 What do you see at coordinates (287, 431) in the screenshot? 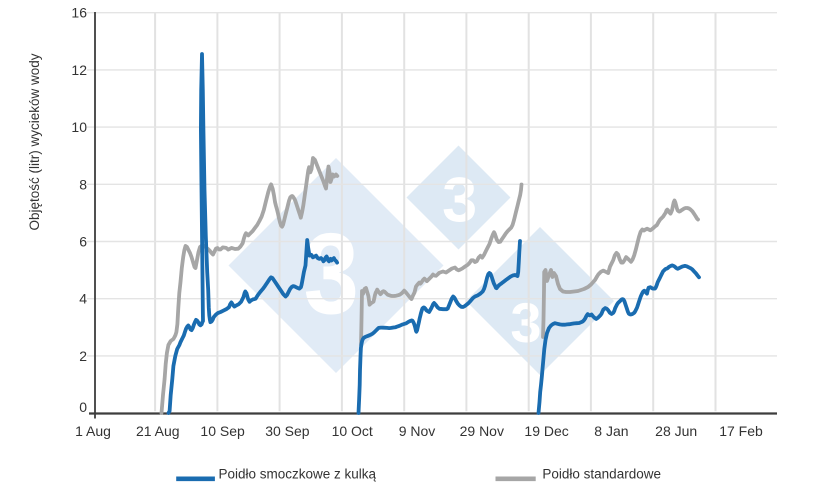
I see `svg-text: 30 Sep` at bounding box center [287, 431].